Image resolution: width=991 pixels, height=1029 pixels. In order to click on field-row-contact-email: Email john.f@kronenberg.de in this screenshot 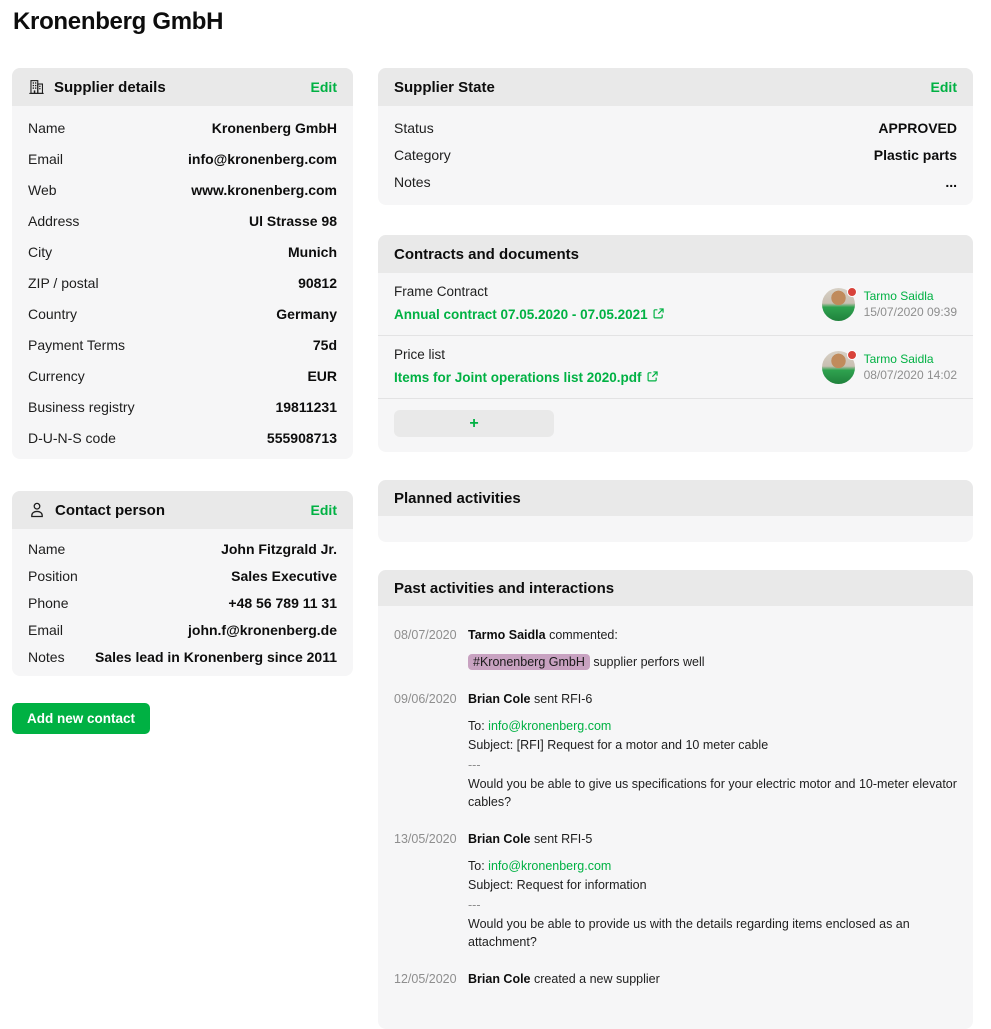, I will do `click(182, 629)`.